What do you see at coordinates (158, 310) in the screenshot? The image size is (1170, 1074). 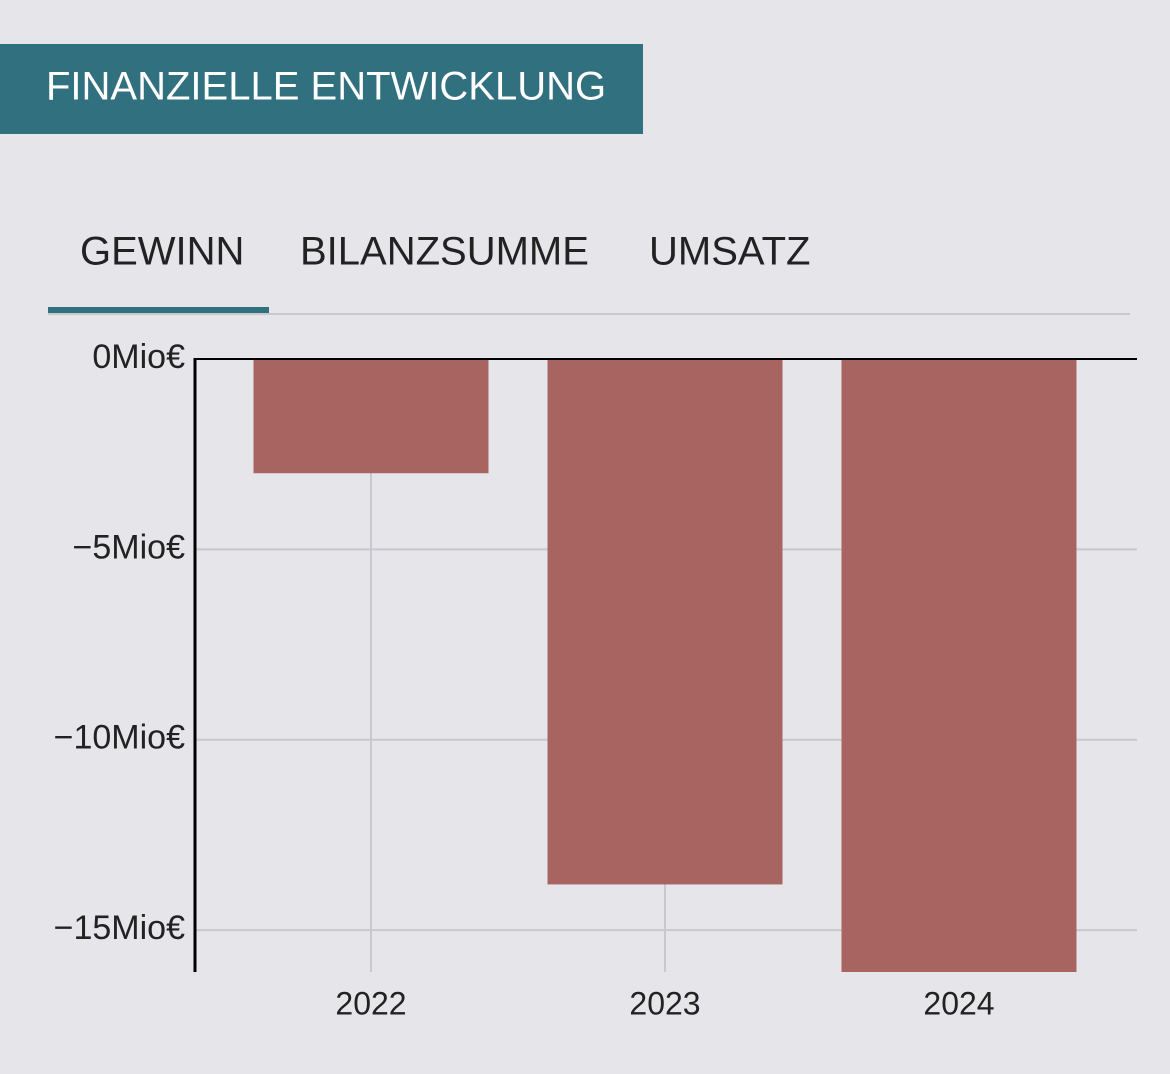 I see `active-tab-indicator` at bounding box center [158, 310].